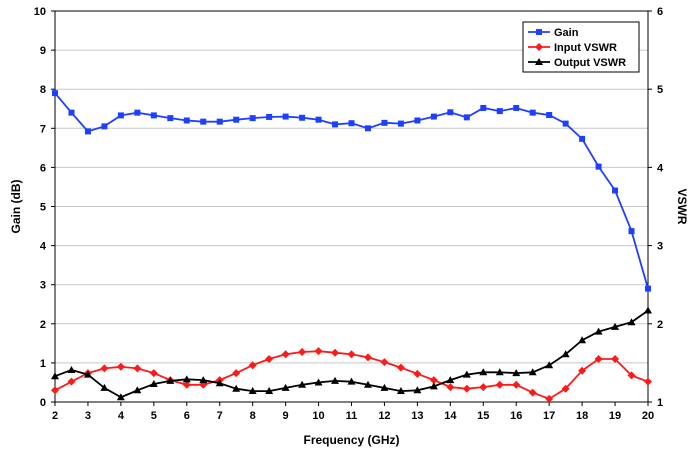 This screenshot has height=455, width=690. What do you see at coordinates (549, 416) in the screenshot?
I see `x-tick-label: 17` at bounding box center [549, 416].